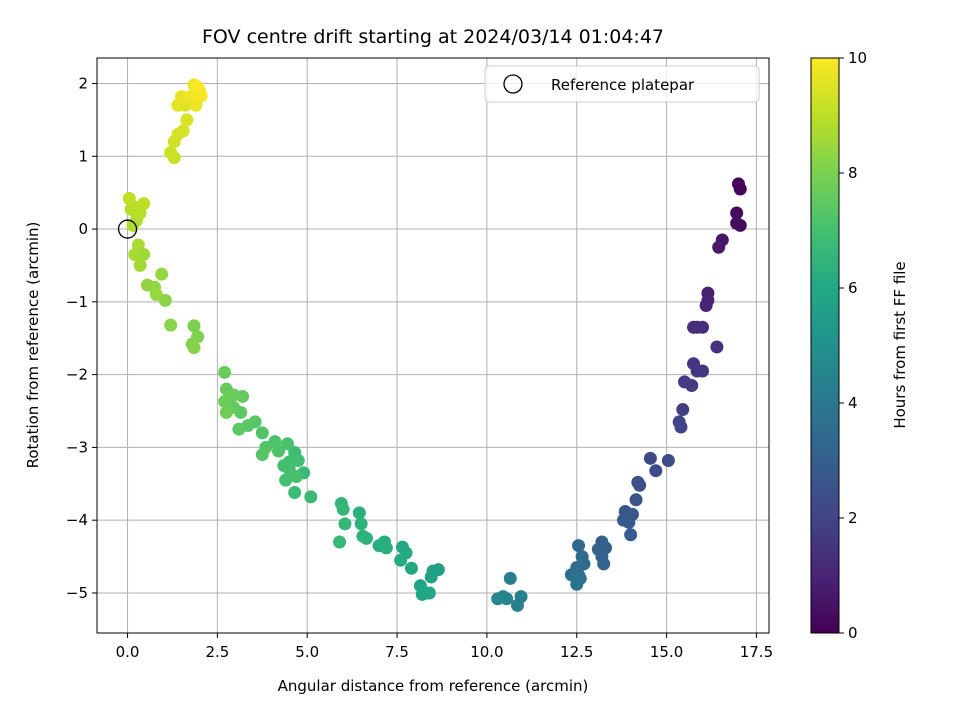 The image size is (960, 724). Describe the element at coordinates (33, 345) in the screenshot. I see `y-axis-label: Rotation from reference (arcmin)` at that location.